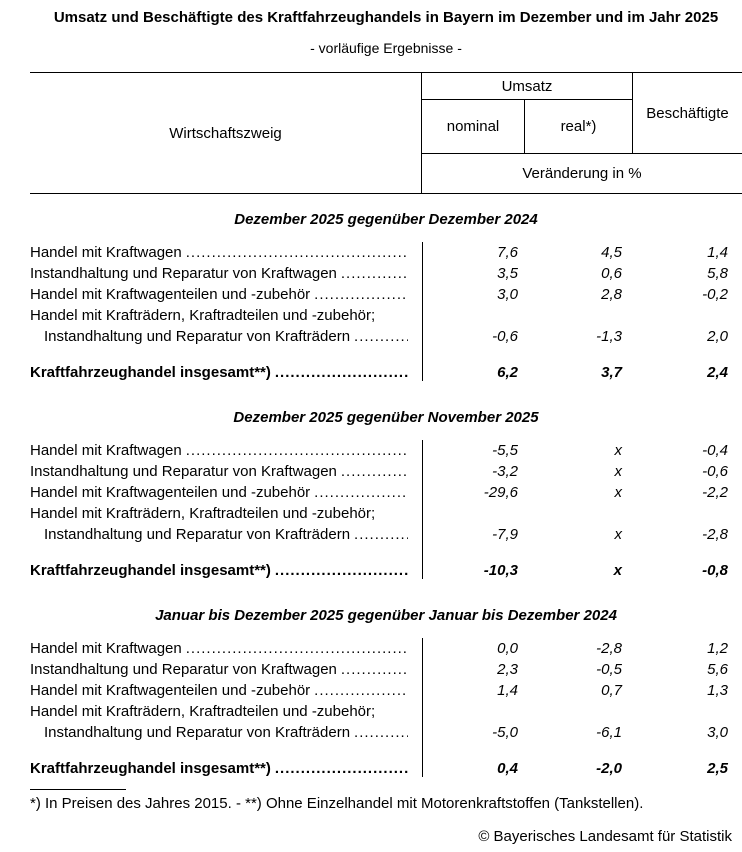 The width and height of the screenshot is (742, 852). Describe the element at coordinates (507, 690) in the screenshot. I see `value-nominal: 1,4` at that location.